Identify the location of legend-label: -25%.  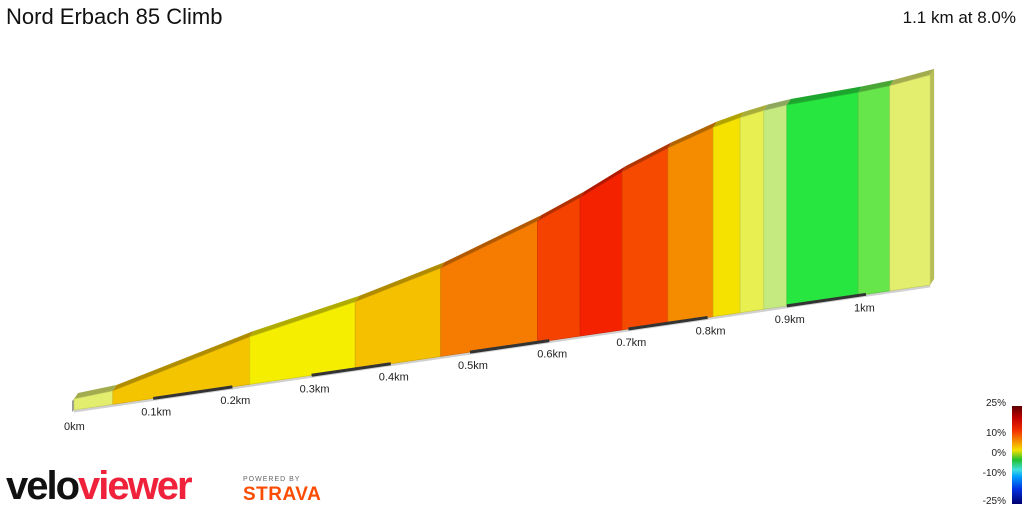
(994, 501).